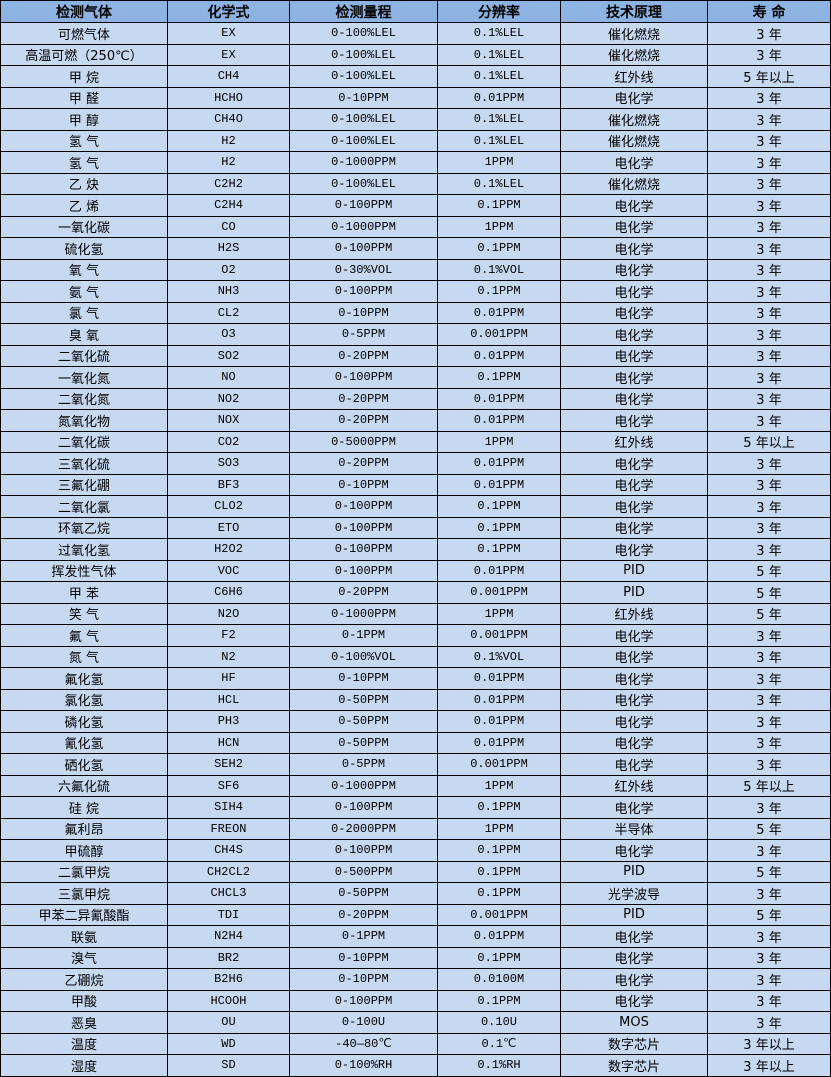 The height and width of the screenshot is (1077, 831). What do you see at coordinates (84, 1065) in the screenshot?
I see `cell-gas: 湿度` at bounding box center [84, 1065].